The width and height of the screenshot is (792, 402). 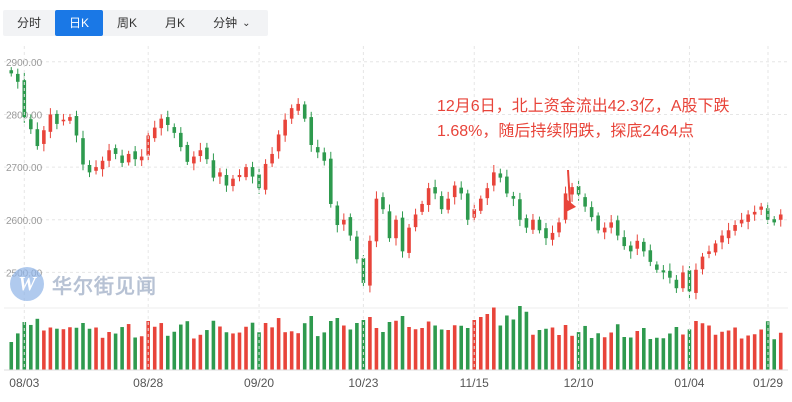 What do you see at coordinates (175, 23) in the screenshot?
I see `tab-3: 月K` at bounding box center [175, 23].